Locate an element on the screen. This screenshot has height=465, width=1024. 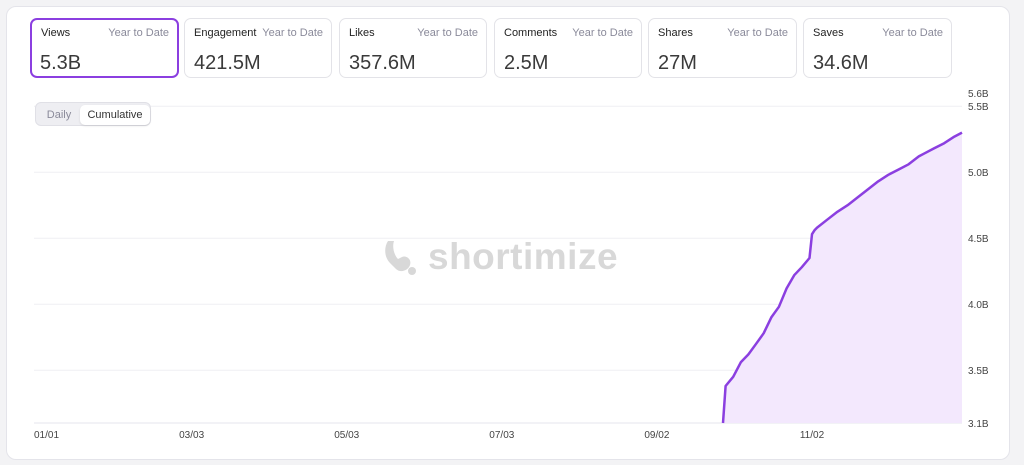
card-label: Likes is located at coordinates (362, 33).